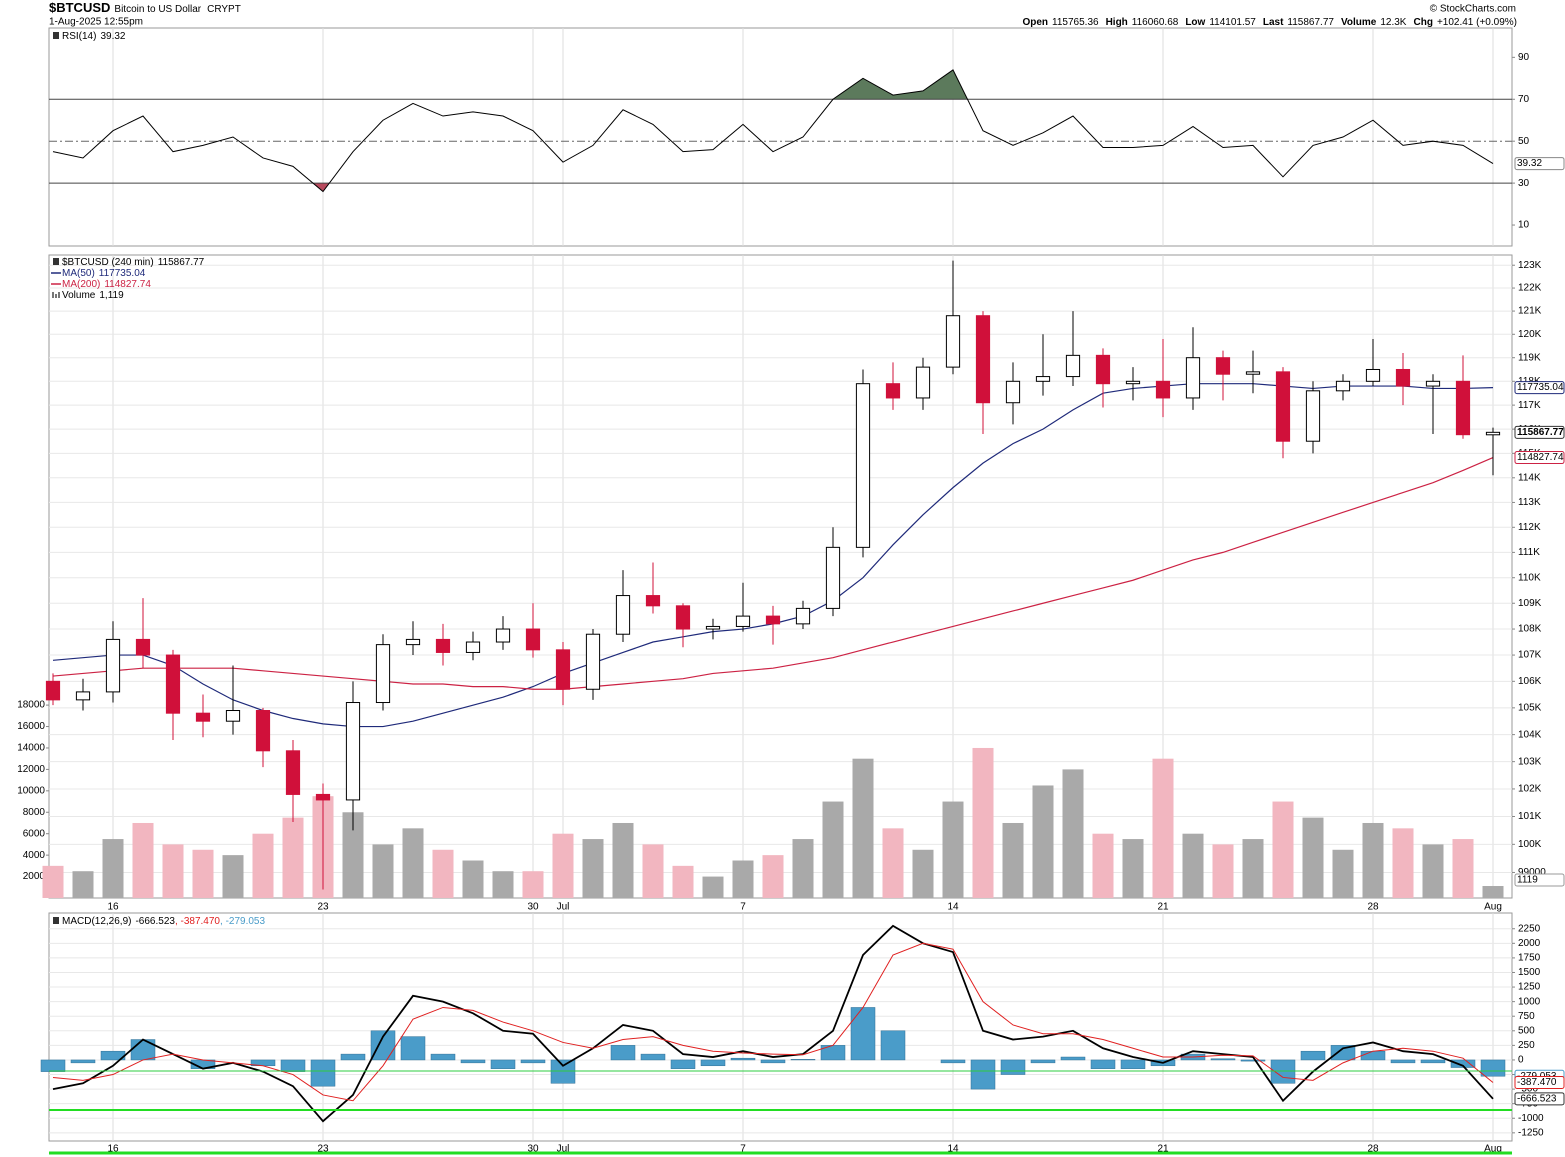 This screenshot has width=1565, height=1157. I want to click on quote-label: Chg, so click(1422, 22).